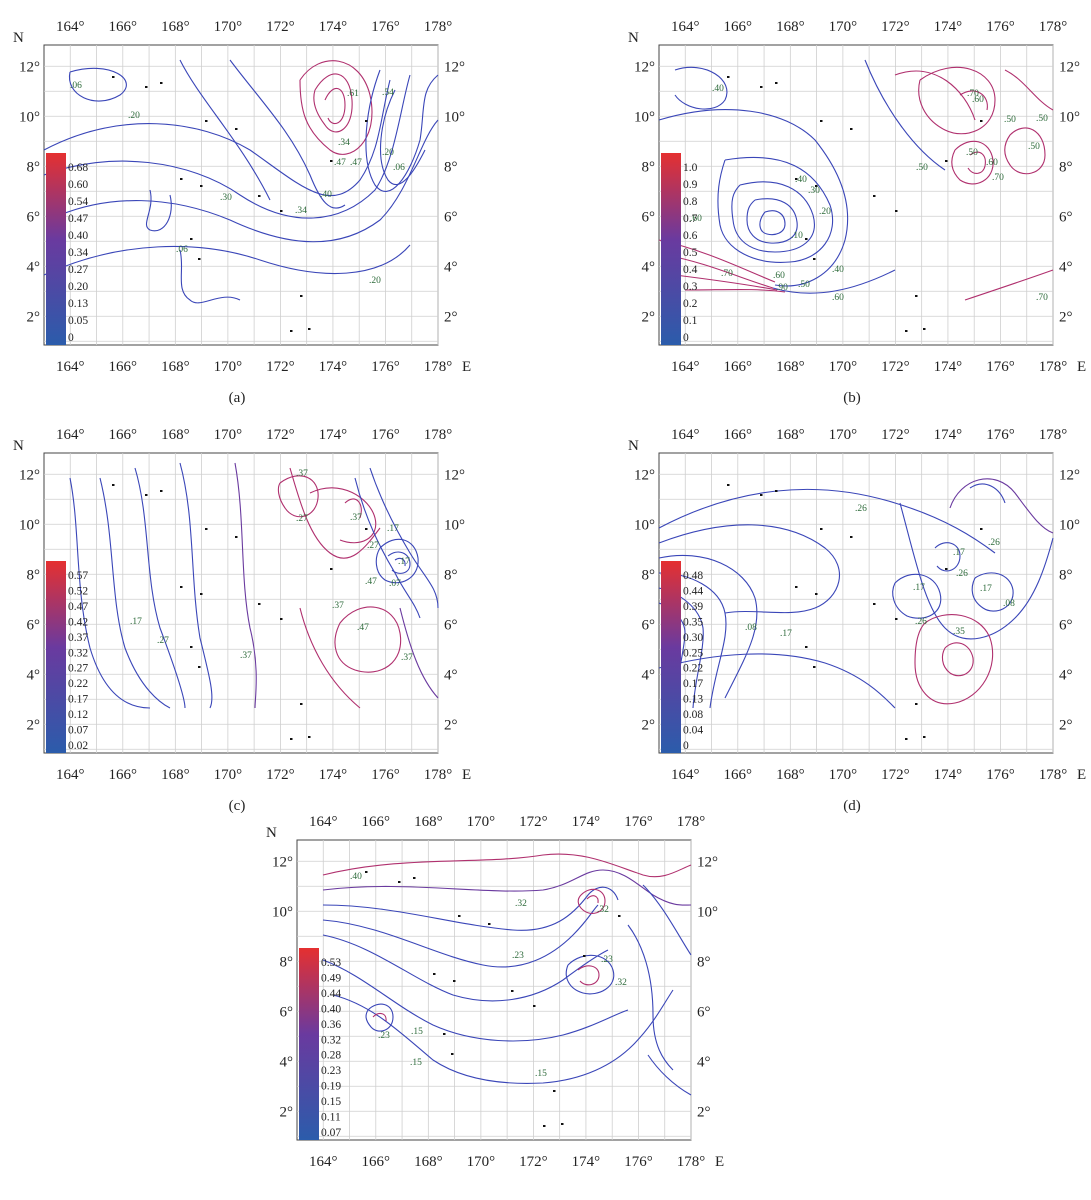 The image size is (1091, 1200). Describe the element at coordinates (691, 822) in the screenshot. I see `lon-tick-top: 178°` at that location.